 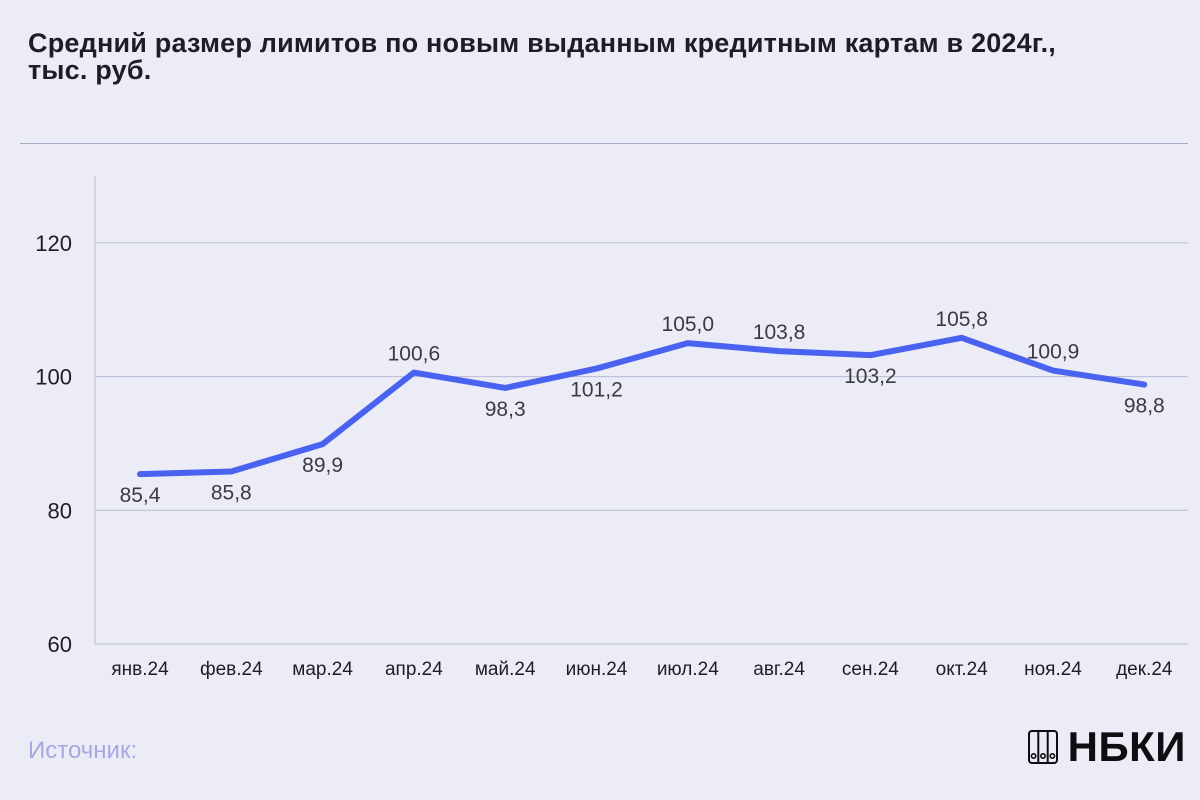 What do you see at coordinates (779, 332) in the screenshot?
I see `data-label: 103,8` at bounding box center [779, 332].